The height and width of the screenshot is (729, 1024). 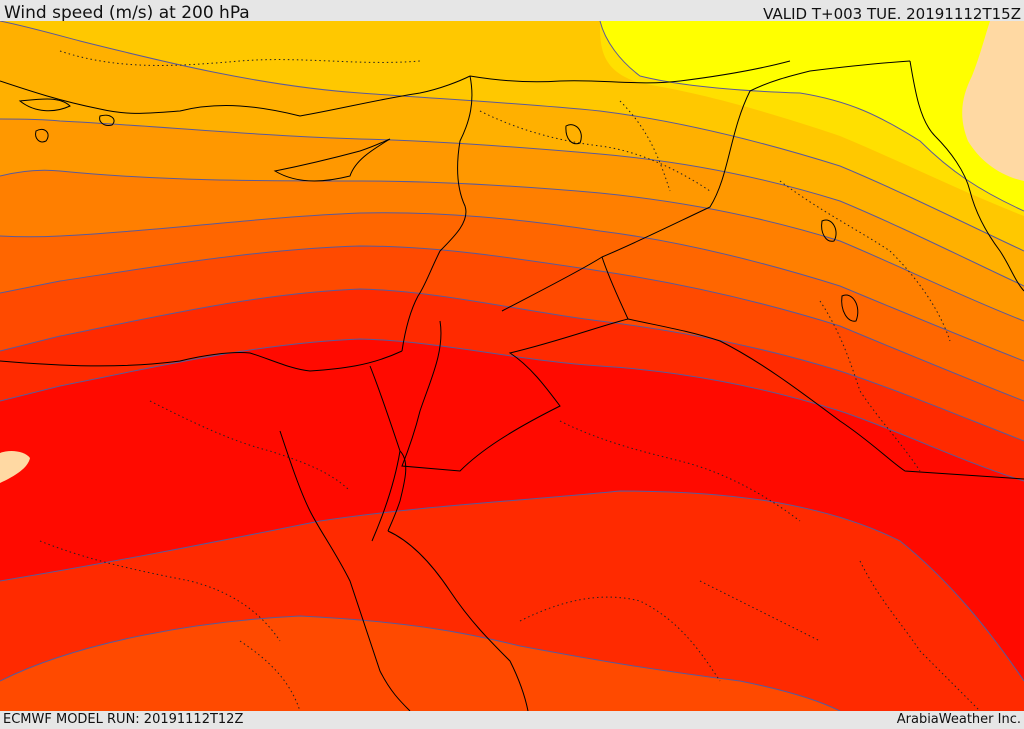 What do you see at coordinates (630, 72) in the screenshot?
I see `turkey-syria-border` at bounding box center [630, 72].